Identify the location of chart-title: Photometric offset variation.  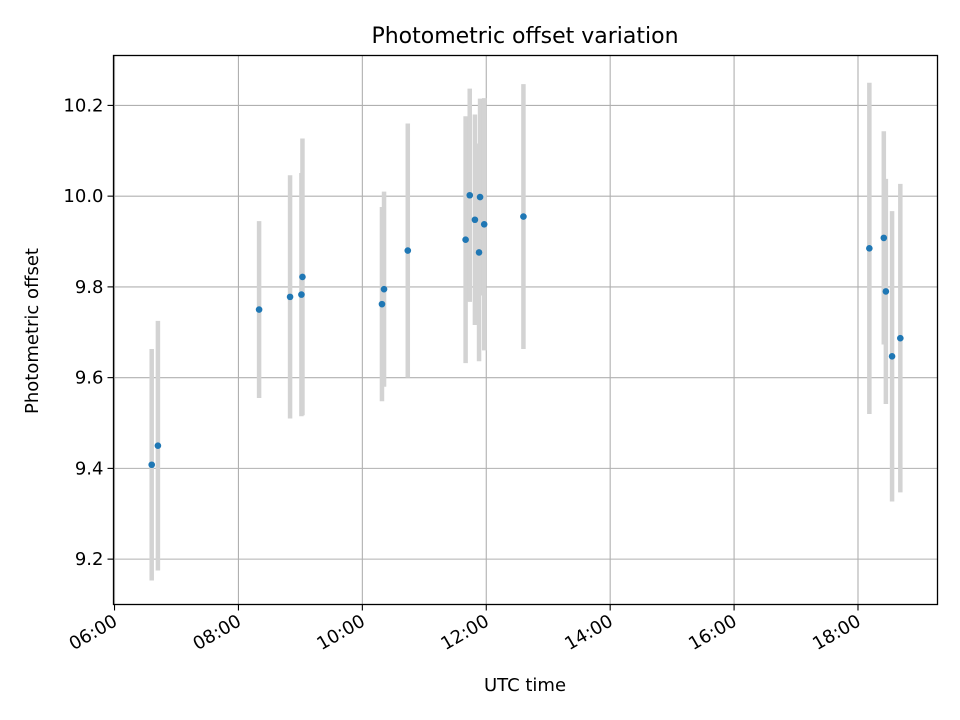
(524, 36).